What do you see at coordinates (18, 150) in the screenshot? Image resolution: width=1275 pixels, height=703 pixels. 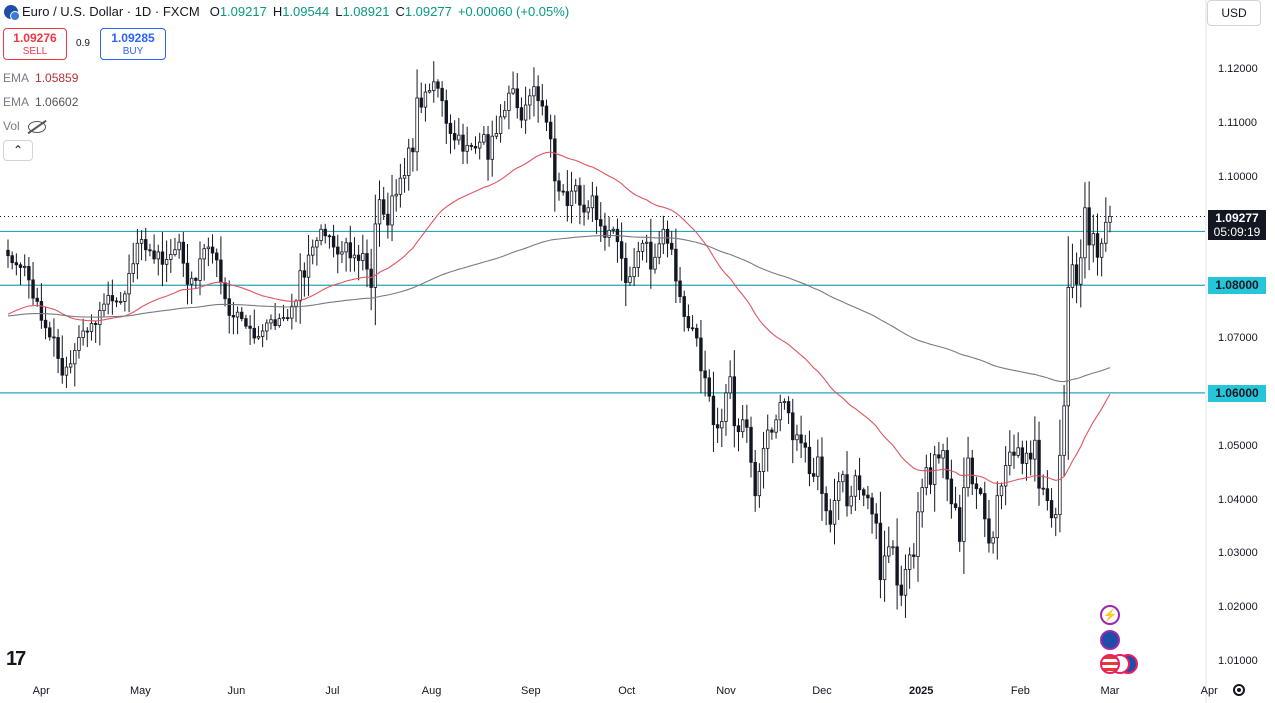 I see `collapse-legend-button: ⌃` at bounding box center [18, 150].